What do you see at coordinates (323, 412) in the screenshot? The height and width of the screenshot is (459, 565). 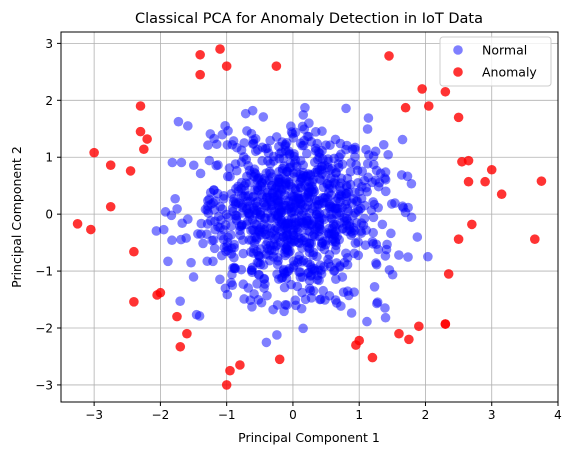 I see `x-axis-ticks: −3 −2 −1 0 1 2 3 4` at bounding box center [323, 412].